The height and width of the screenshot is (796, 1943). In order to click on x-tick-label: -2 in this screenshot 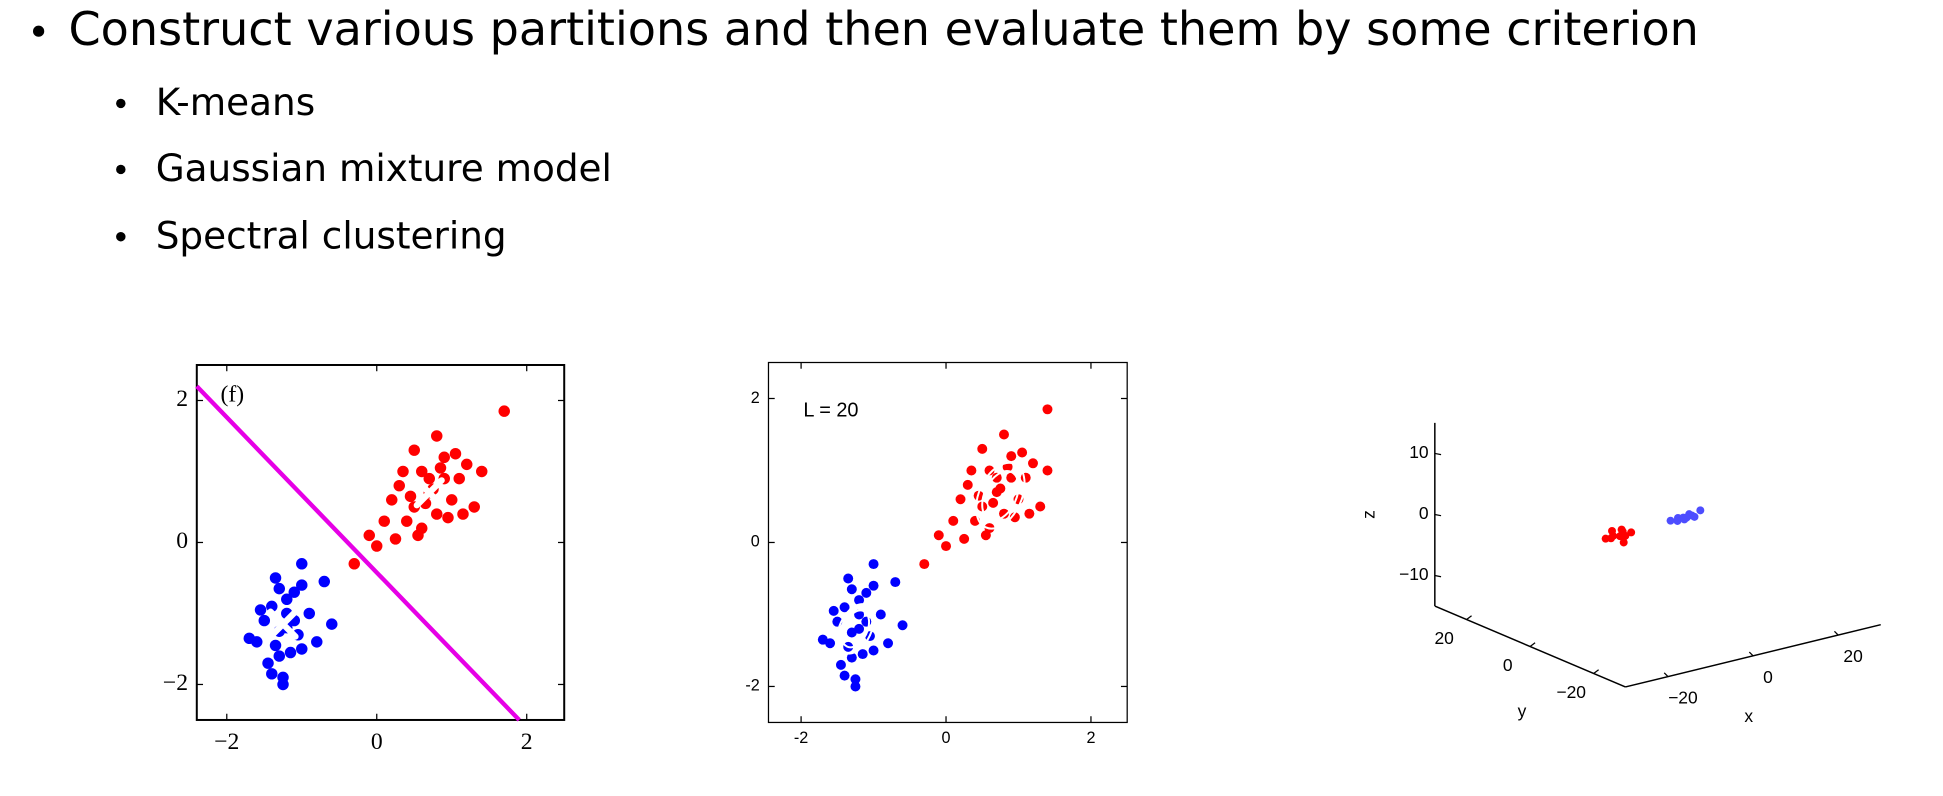, I will do `click(801, 738)`.